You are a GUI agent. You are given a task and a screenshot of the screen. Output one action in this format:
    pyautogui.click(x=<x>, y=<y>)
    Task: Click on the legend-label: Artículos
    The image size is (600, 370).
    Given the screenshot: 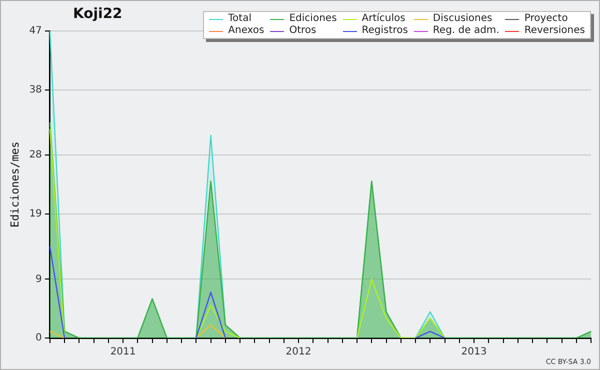 What is the action you would take?
    pyautogui.click(x=384, y=19)
    